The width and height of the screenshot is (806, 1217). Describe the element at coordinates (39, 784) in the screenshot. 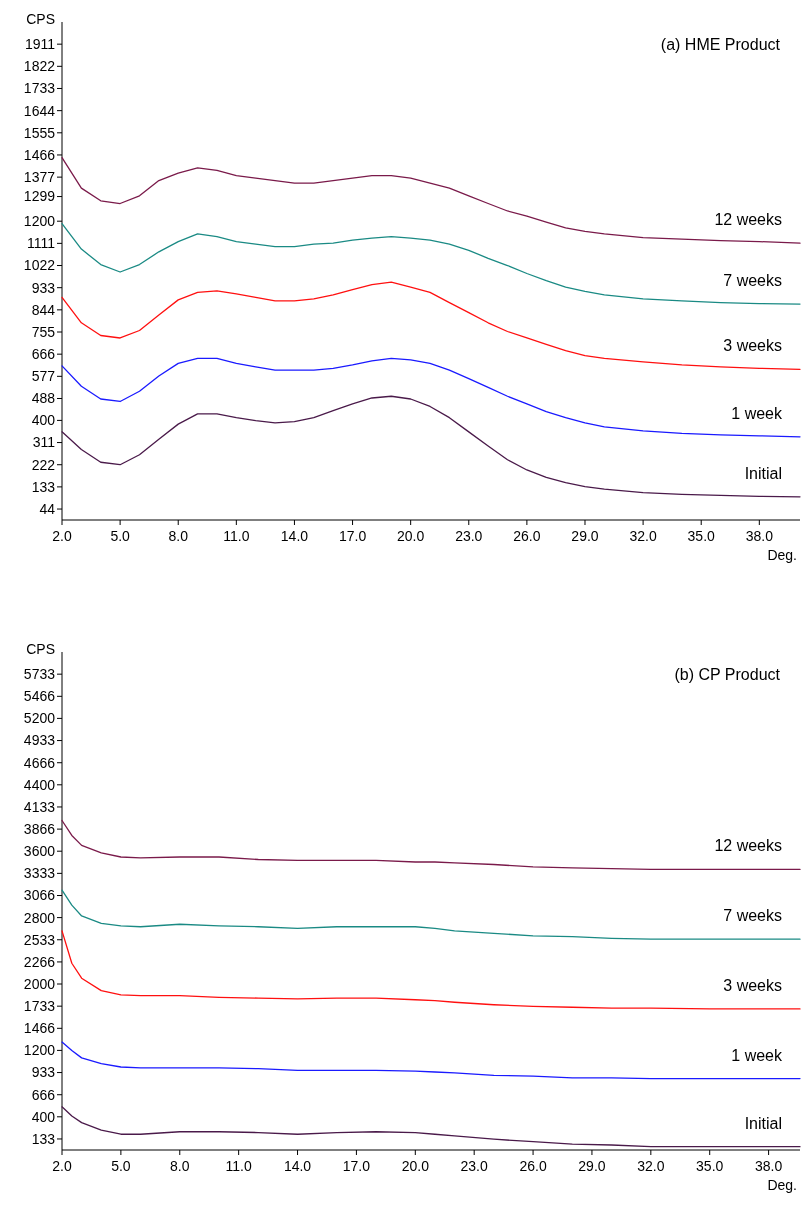

I see `y-tick-label: 4400` at that location.